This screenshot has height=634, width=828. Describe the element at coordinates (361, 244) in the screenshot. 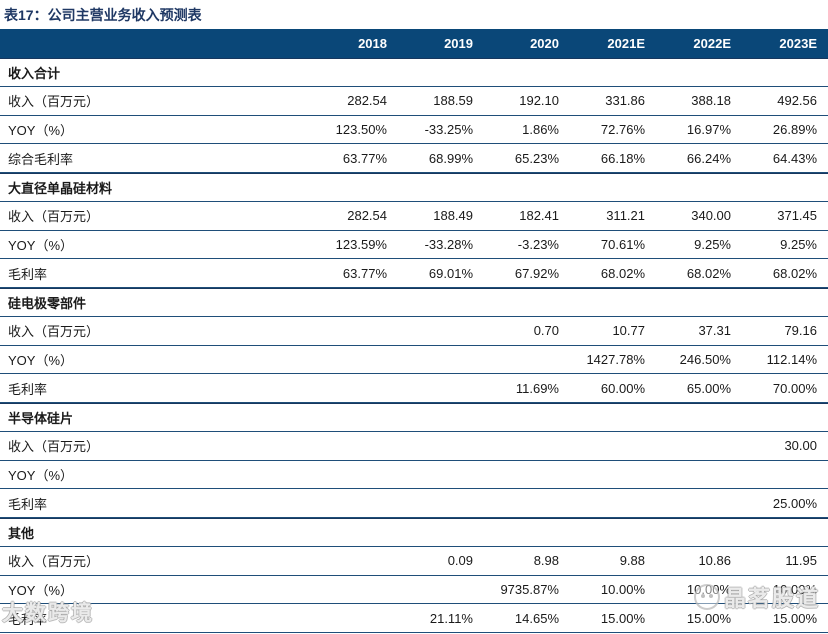

I see `value-cell: 123.59%` at that location.